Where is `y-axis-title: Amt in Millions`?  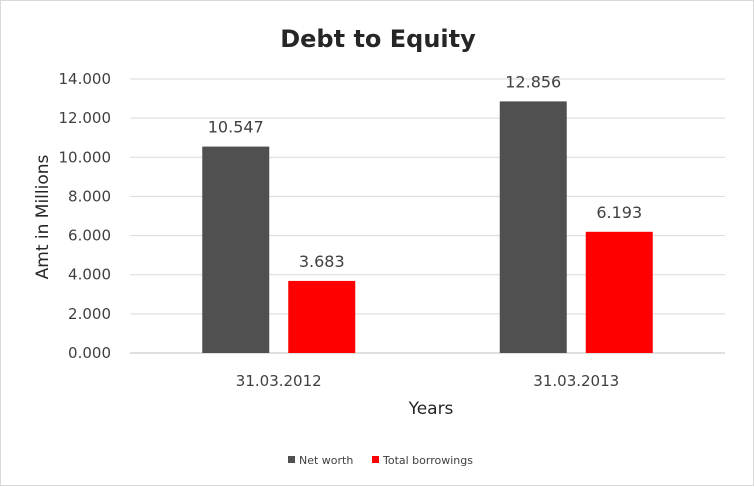 y-axis-title: Amt in Millions is located at coordinates (43, 216).